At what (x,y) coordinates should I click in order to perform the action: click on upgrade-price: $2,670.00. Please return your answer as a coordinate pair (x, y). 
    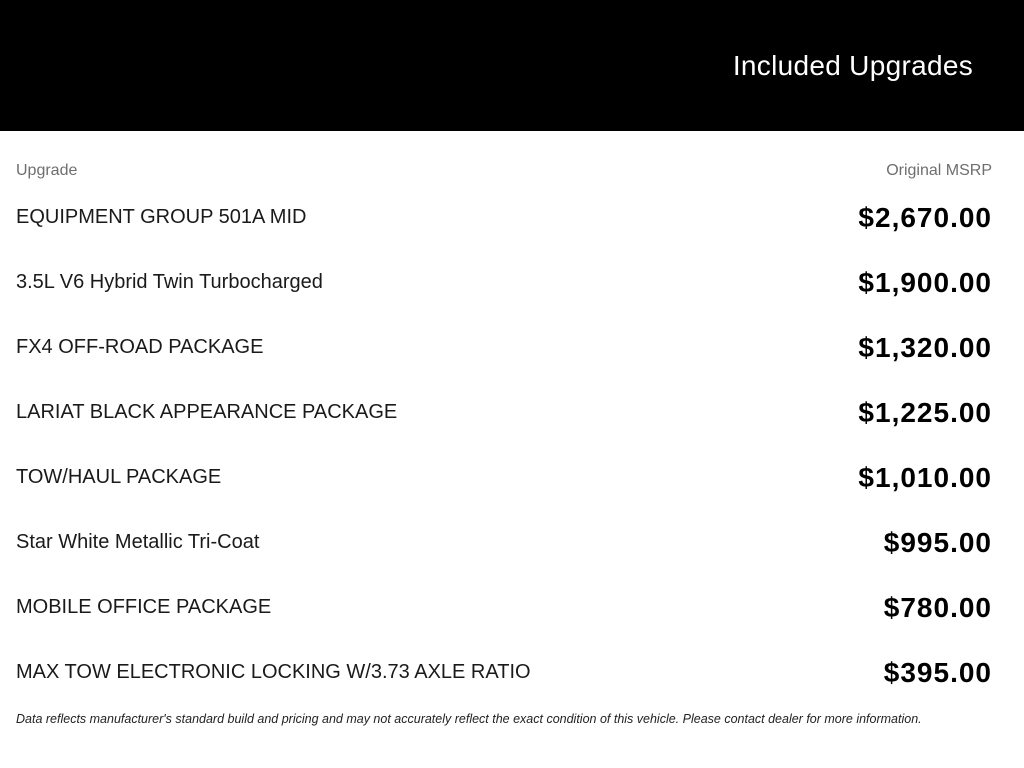
    Looking at the image, I should click on (925, 217).